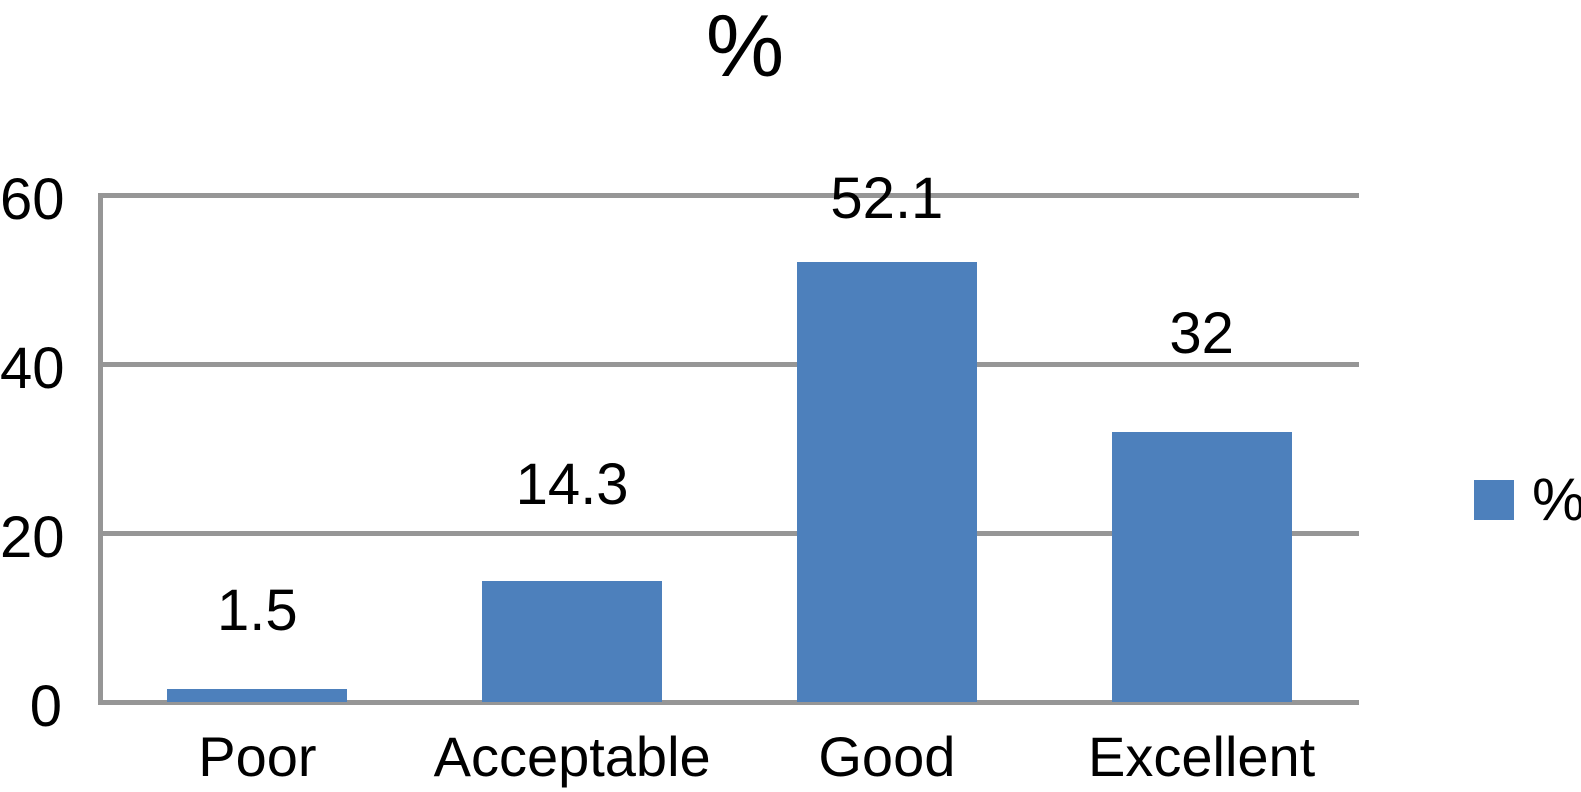  I want to click on x-tick-label-good: Good, so click(887, 756).